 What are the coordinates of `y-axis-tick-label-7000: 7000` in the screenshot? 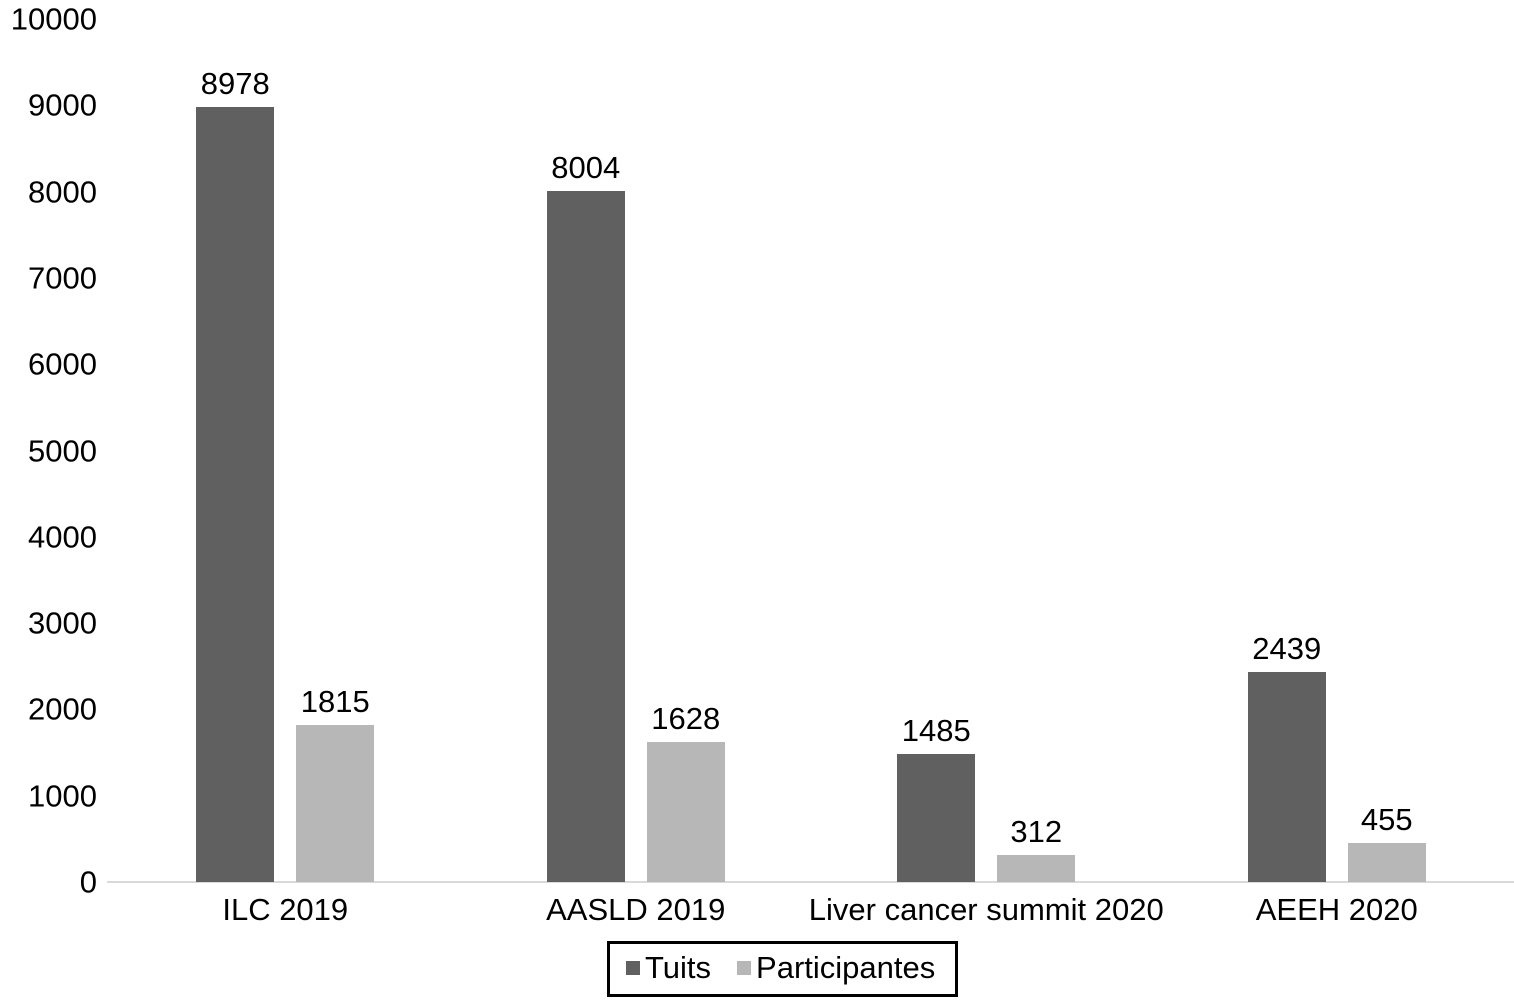 It's located at (62, 278).